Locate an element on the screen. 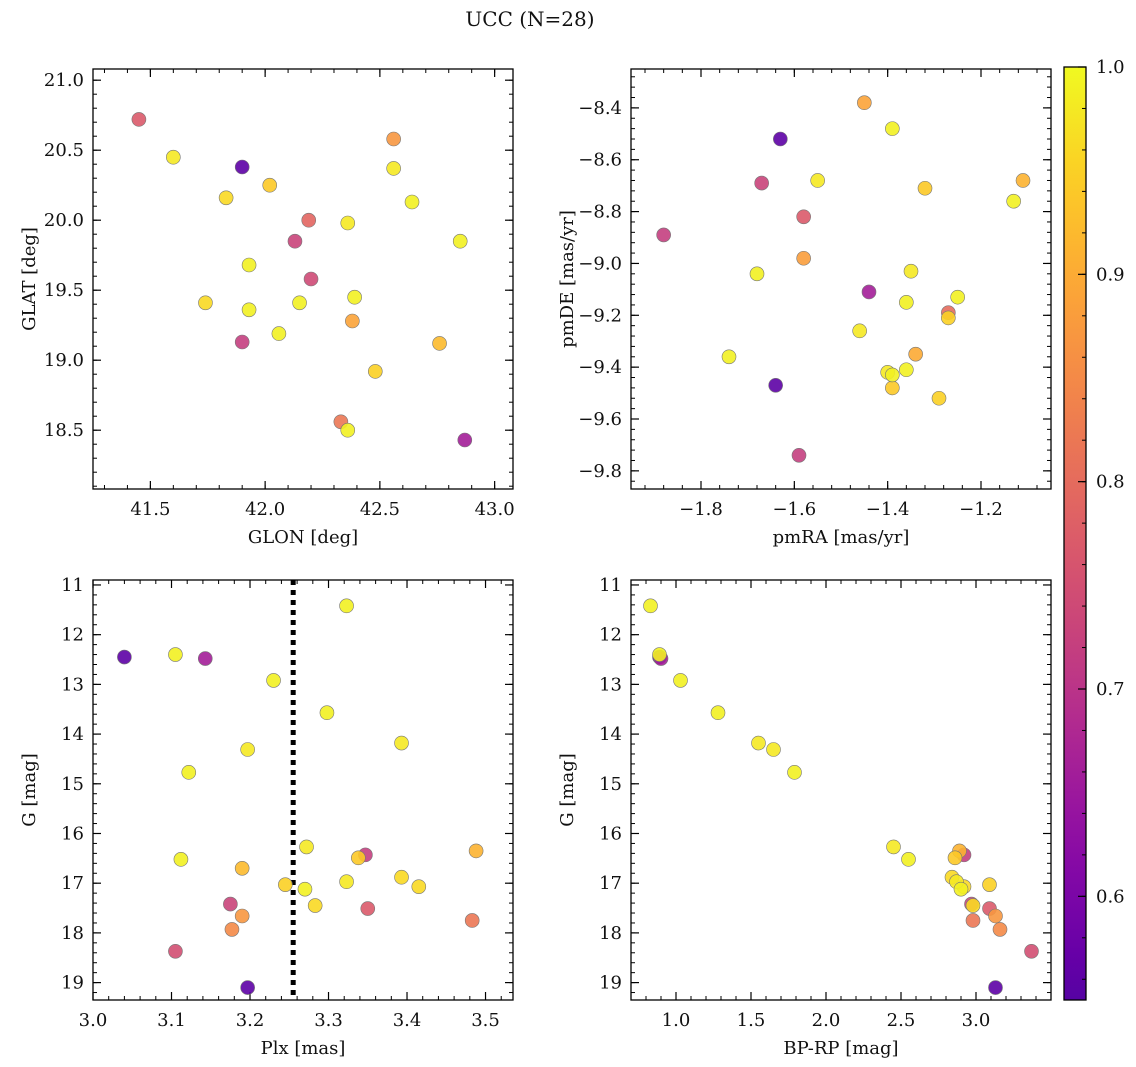 The image size is (1136, 1067). x-tick-label: 3.4 is located at coordinates (407, 1020).